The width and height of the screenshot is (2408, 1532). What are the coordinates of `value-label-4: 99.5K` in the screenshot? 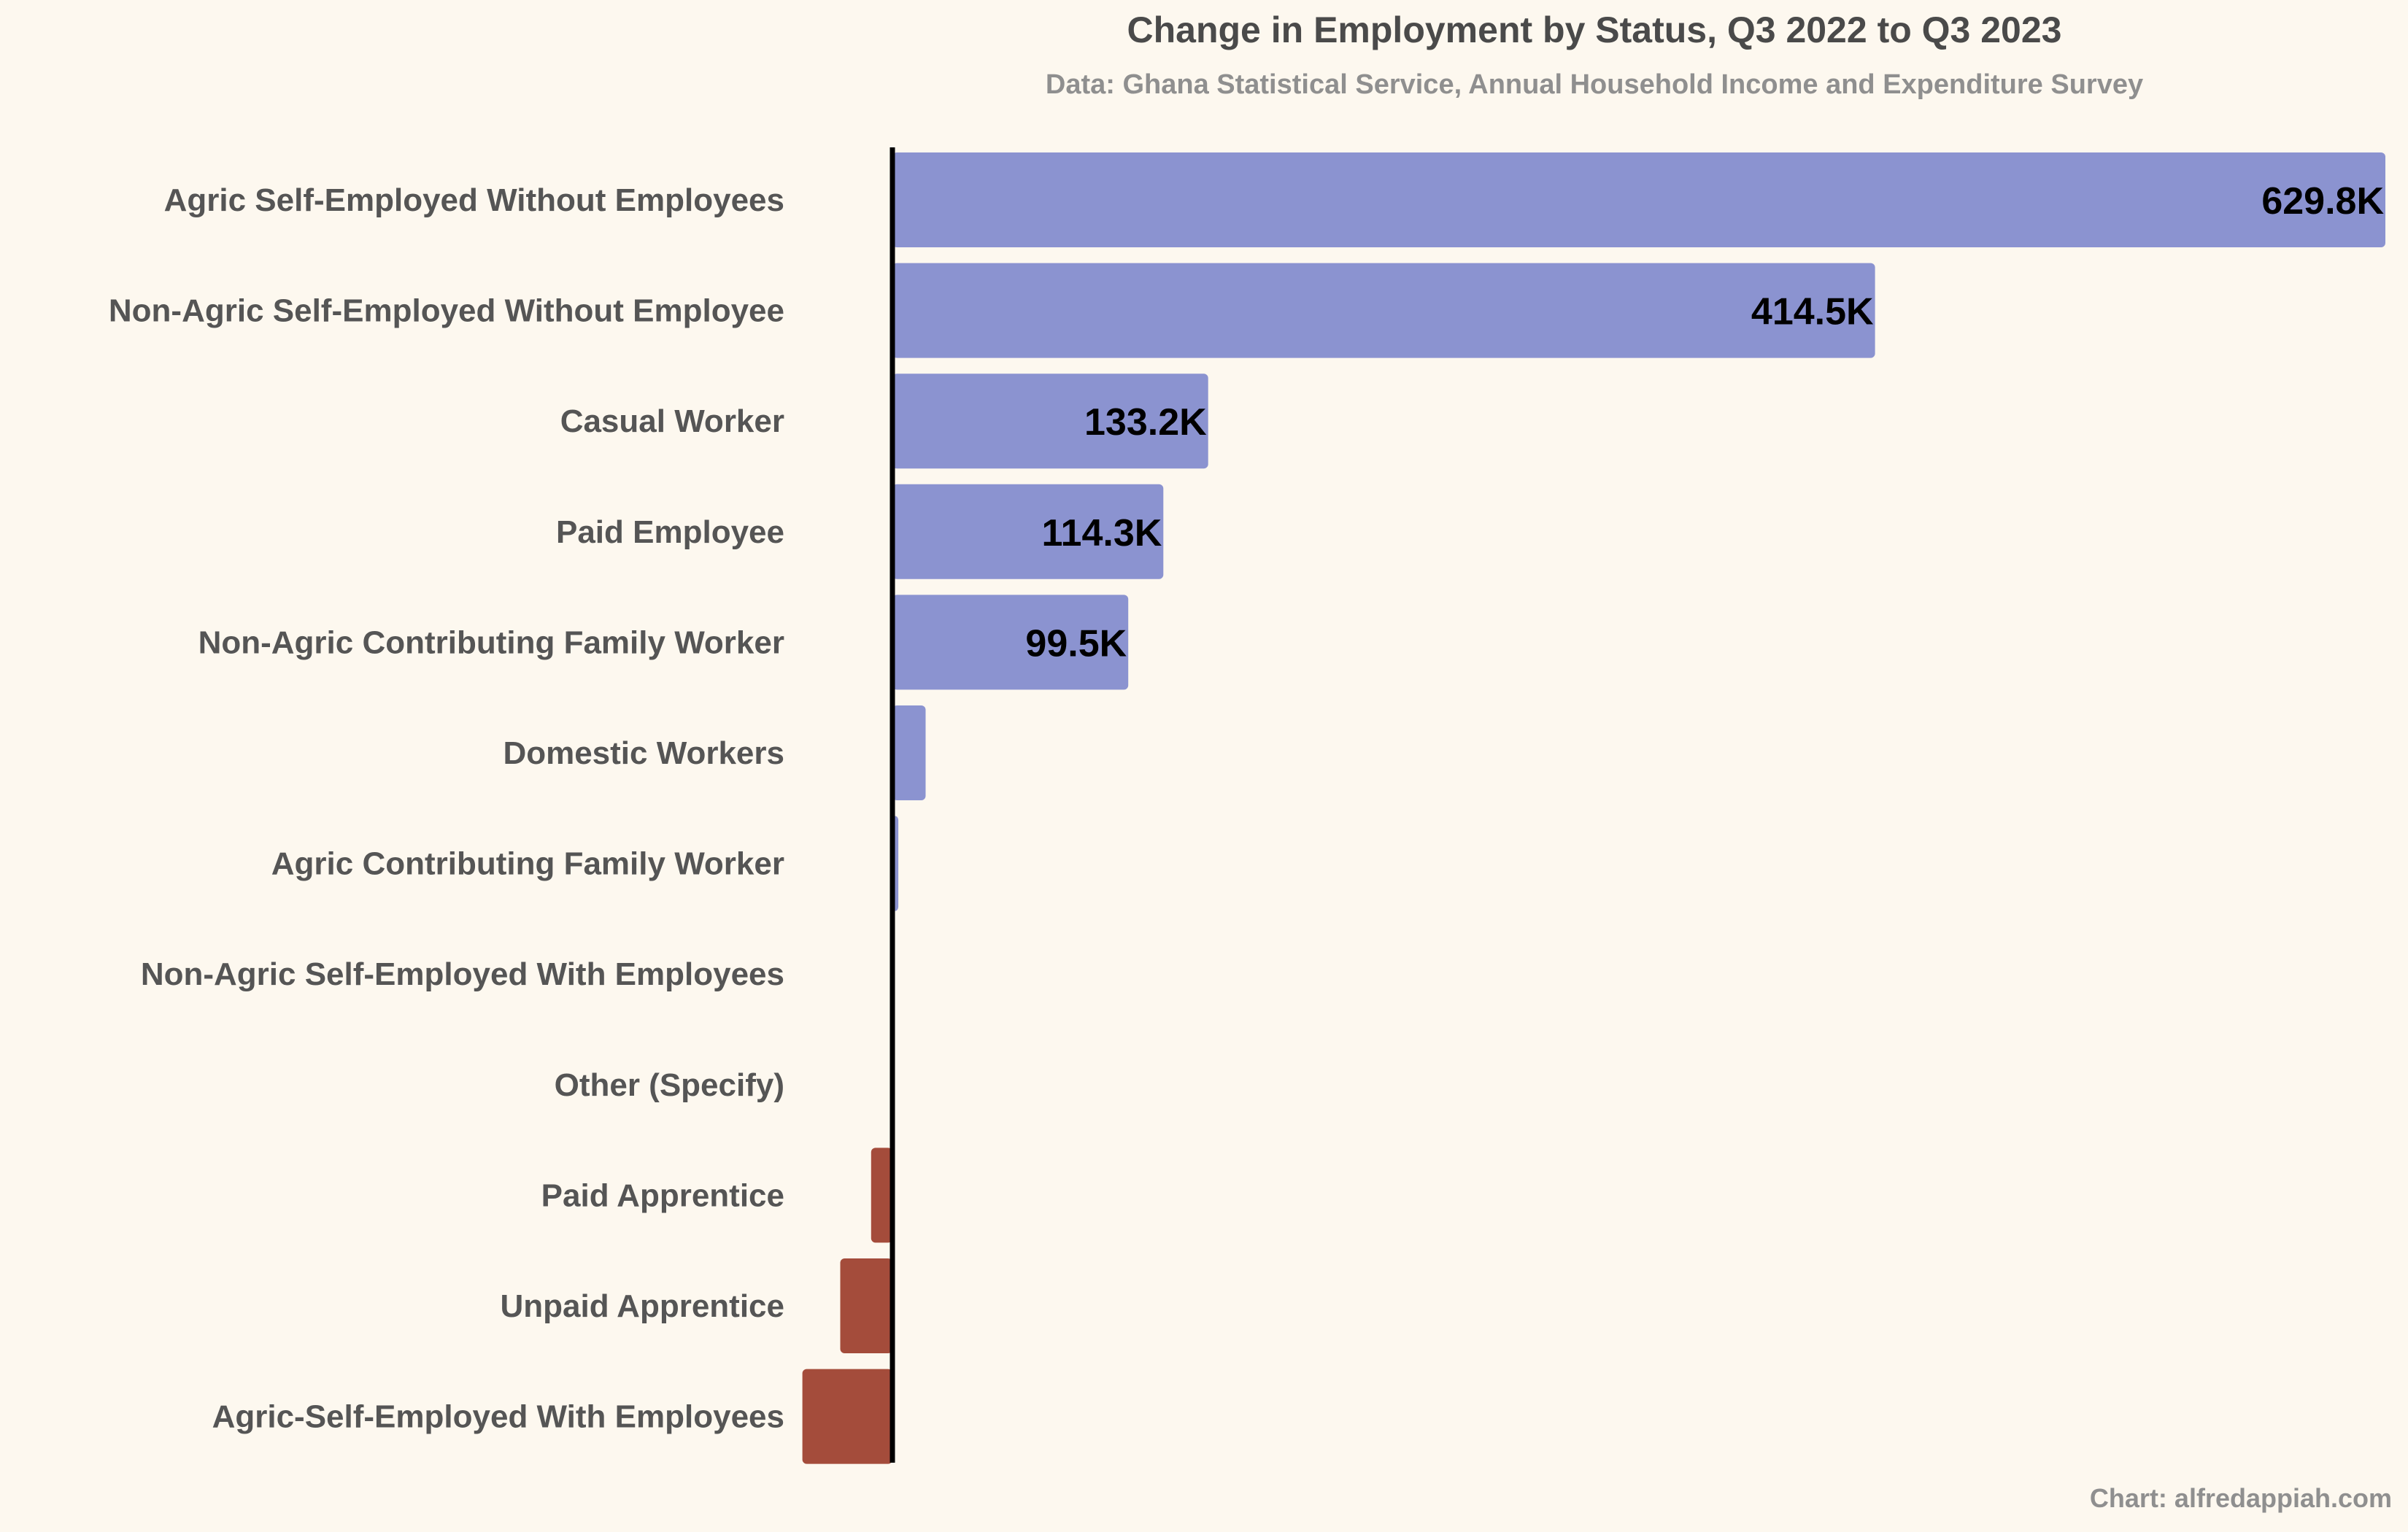 It's located at (1076, 643).